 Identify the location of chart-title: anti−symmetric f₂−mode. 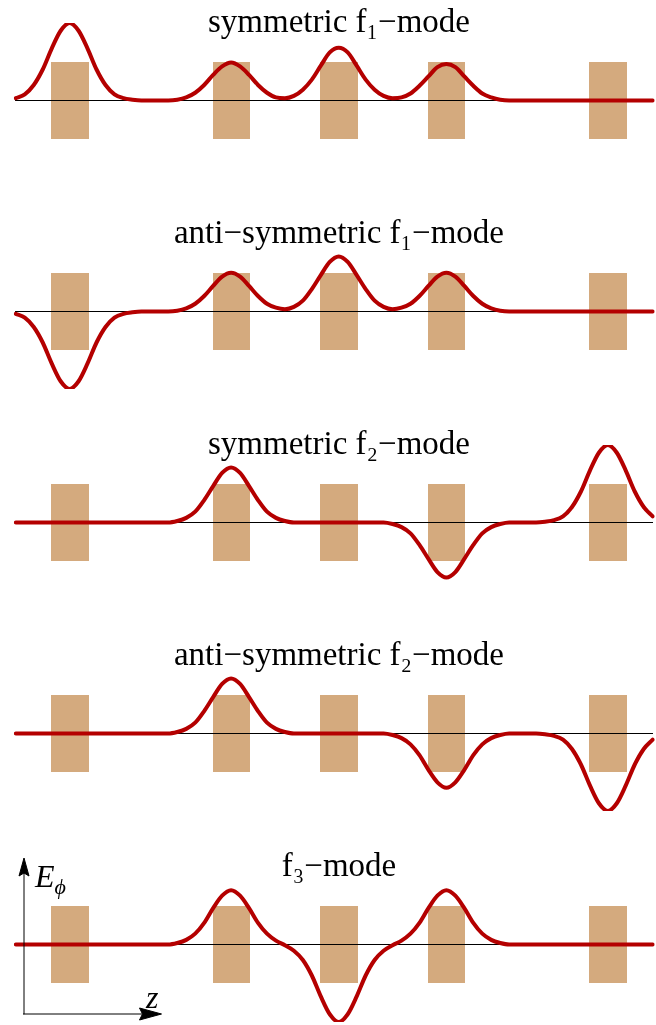
(339, 654).